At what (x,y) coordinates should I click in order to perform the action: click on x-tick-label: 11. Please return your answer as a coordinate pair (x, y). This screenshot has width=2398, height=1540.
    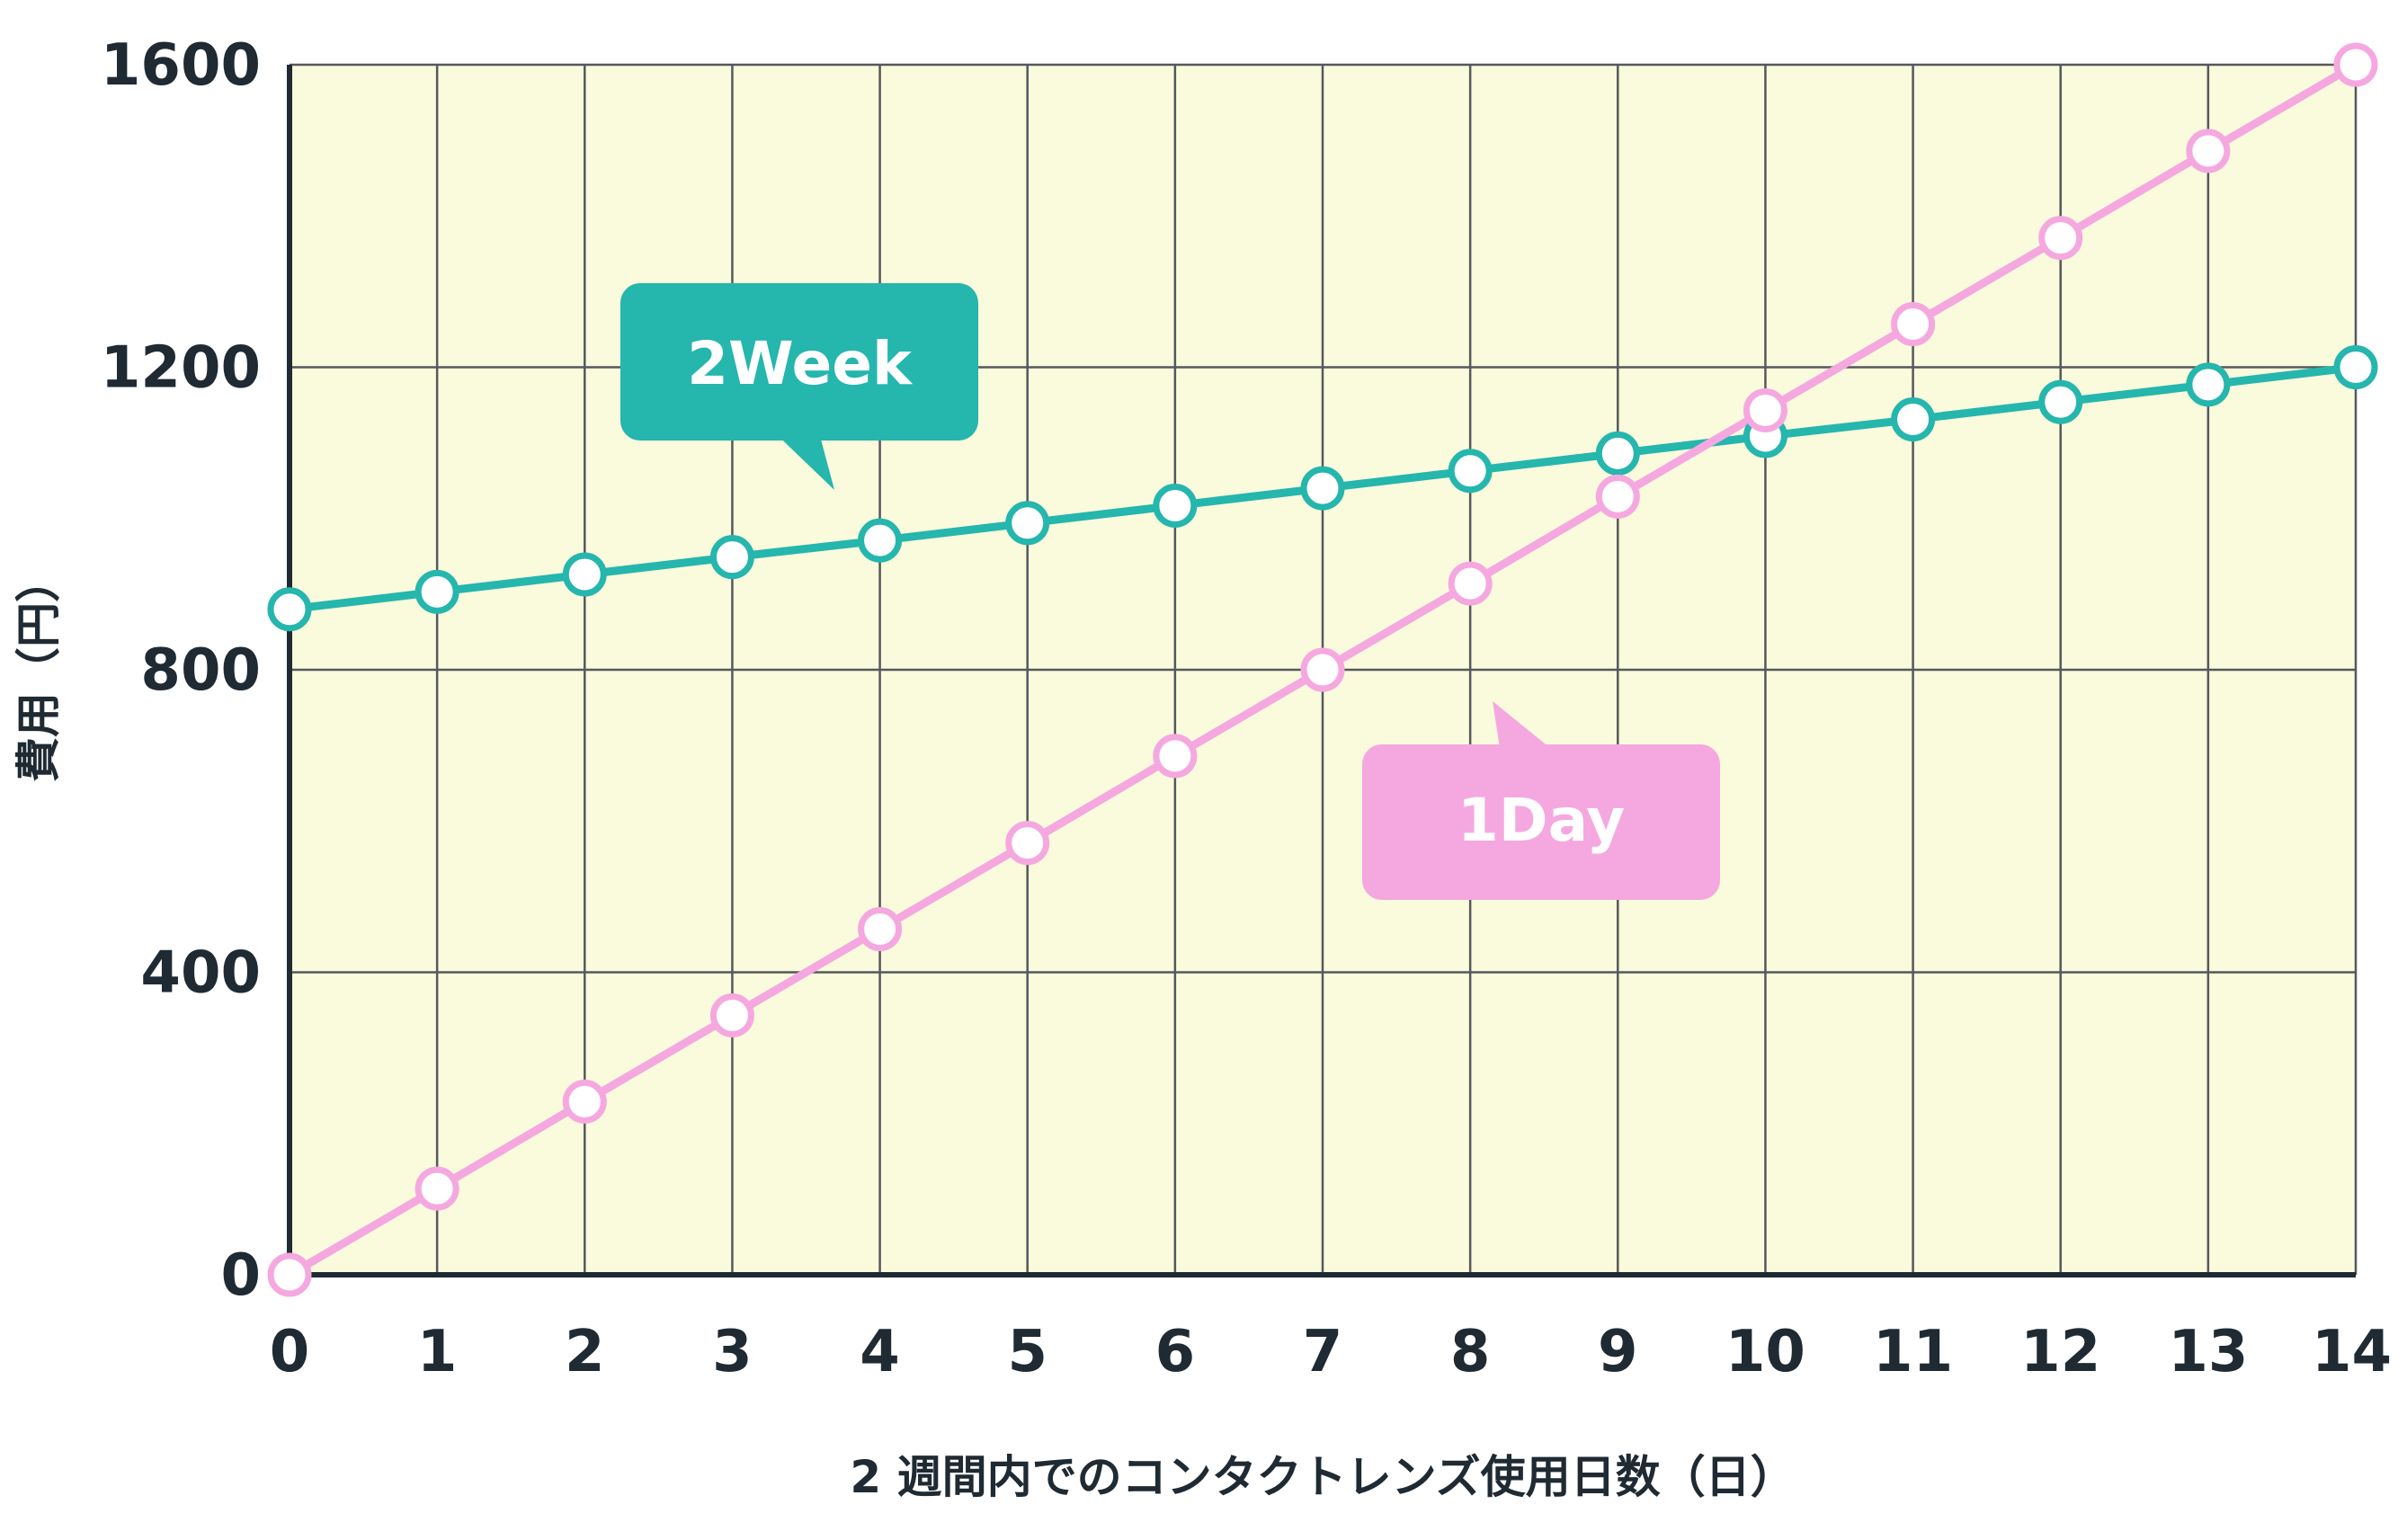
    Looking at the image, I should click on (1913, 1352).